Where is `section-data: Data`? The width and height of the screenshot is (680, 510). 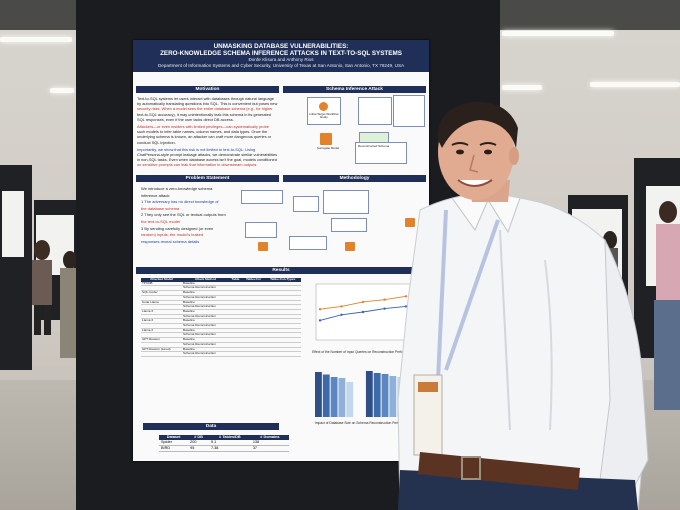
section-data: Data is located at coordinates (211, 426).